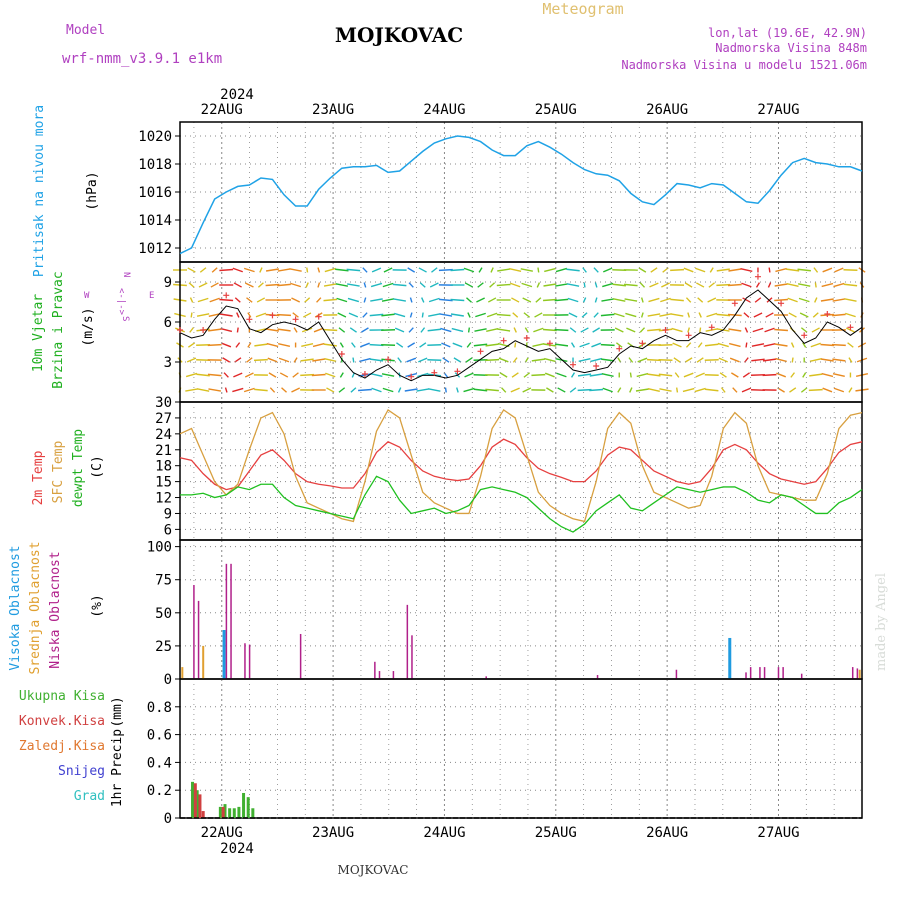 This screenshot has height=900, width=900. What do you see at coordinates (333, 110) in the screenshot?
I see `top-day-label: 23AUG` at bounding box center [333, 110].